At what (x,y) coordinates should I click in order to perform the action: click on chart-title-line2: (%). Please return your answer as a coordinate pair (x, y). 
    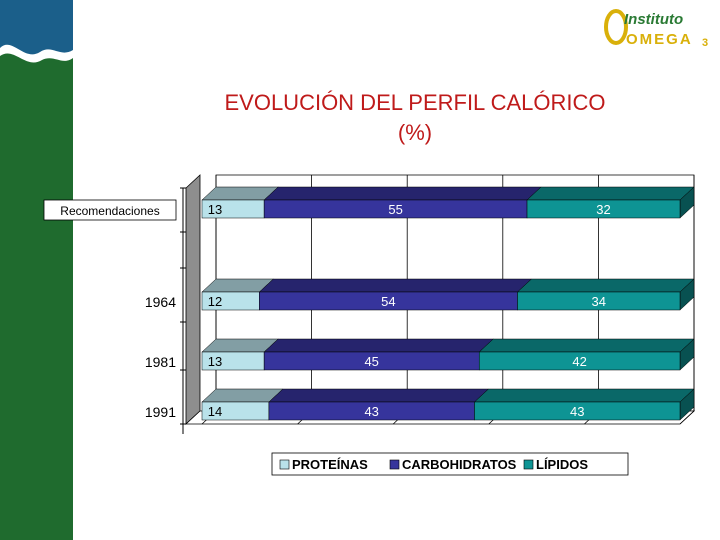
    Looking at the image, I should click on (415, 132).